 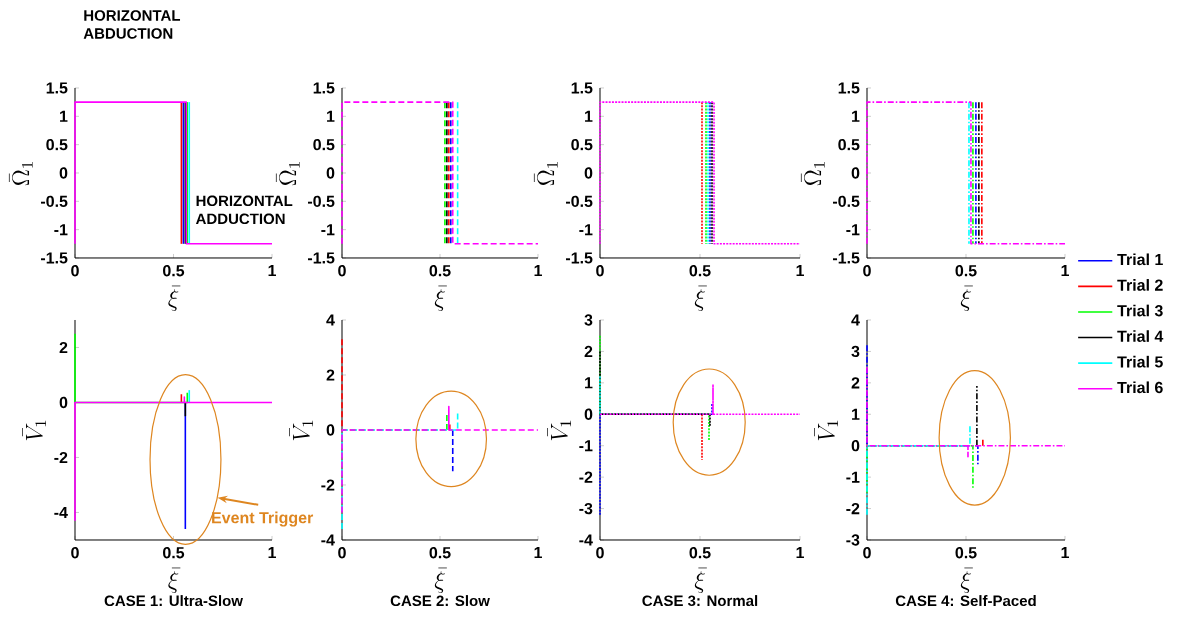 What do you see at coordinates (173, 601) in the screenshot?
I see `text: CASE 1: Ultra-Slow` at bounding box center [173, 601].